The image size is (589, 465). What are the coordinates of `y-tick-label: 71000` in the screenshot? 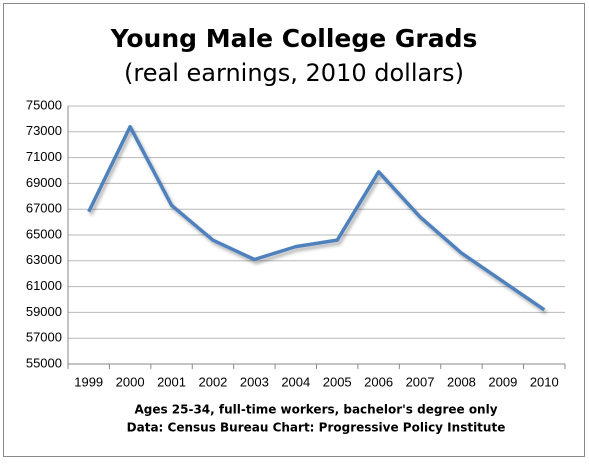 It's located at (44, 156).